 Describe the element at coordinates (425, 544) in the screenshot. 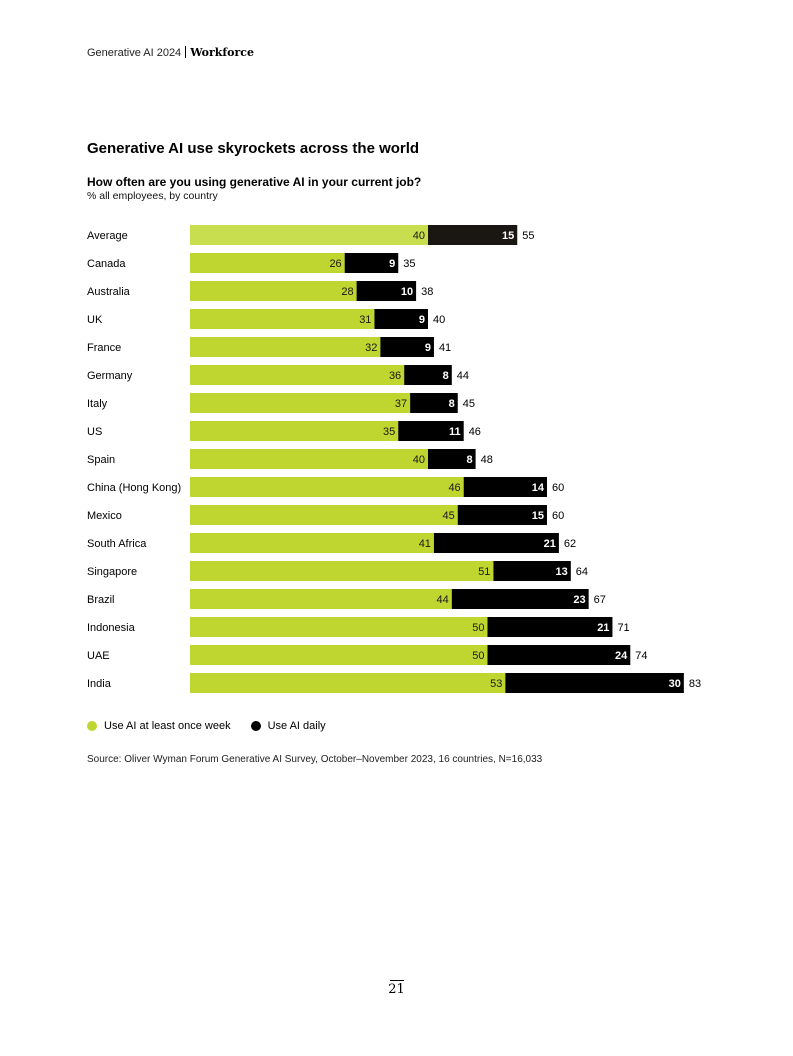

I see `value-label-weekly-south-africa: 41` at that location.